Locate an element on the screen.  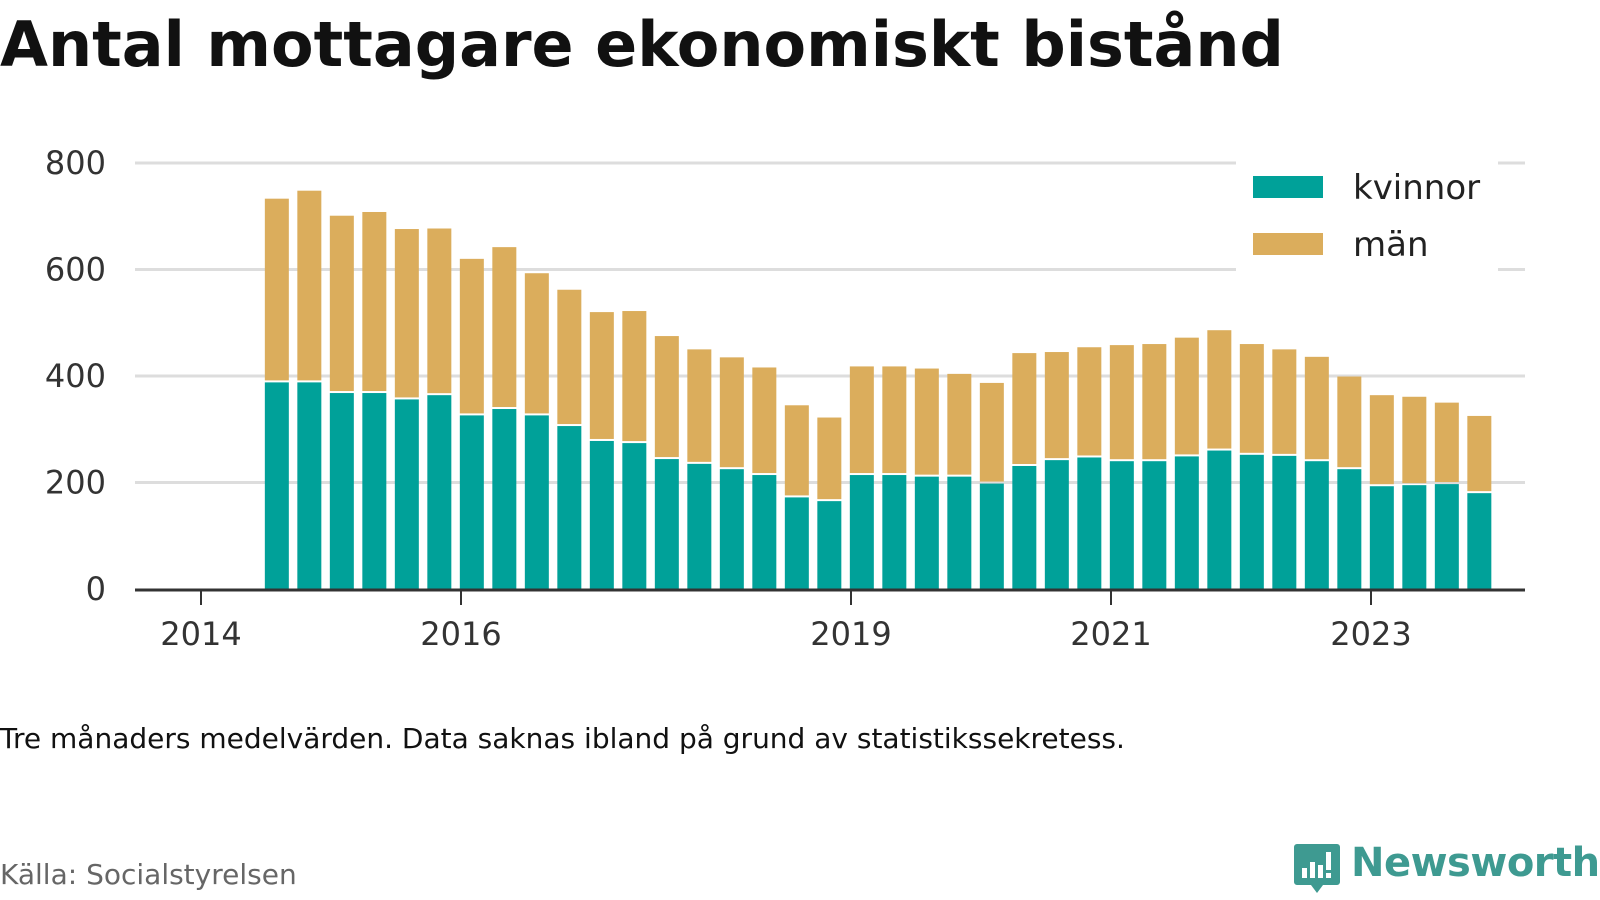
legend: kvinnor män is located at coordinates (1367, 216).